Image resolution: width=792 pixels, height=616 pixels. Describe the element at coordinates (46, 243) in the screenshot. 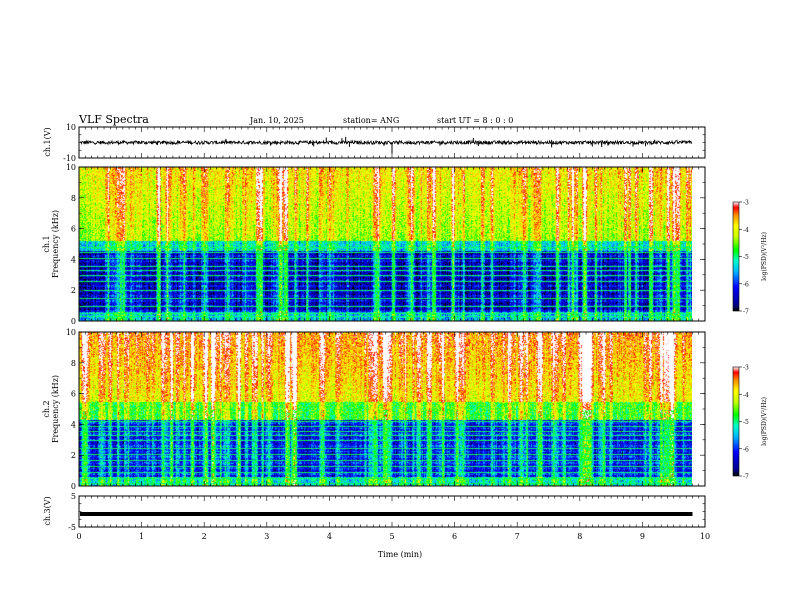

I see `ch1-spectrogram-ylabel: ch.1` at that location.